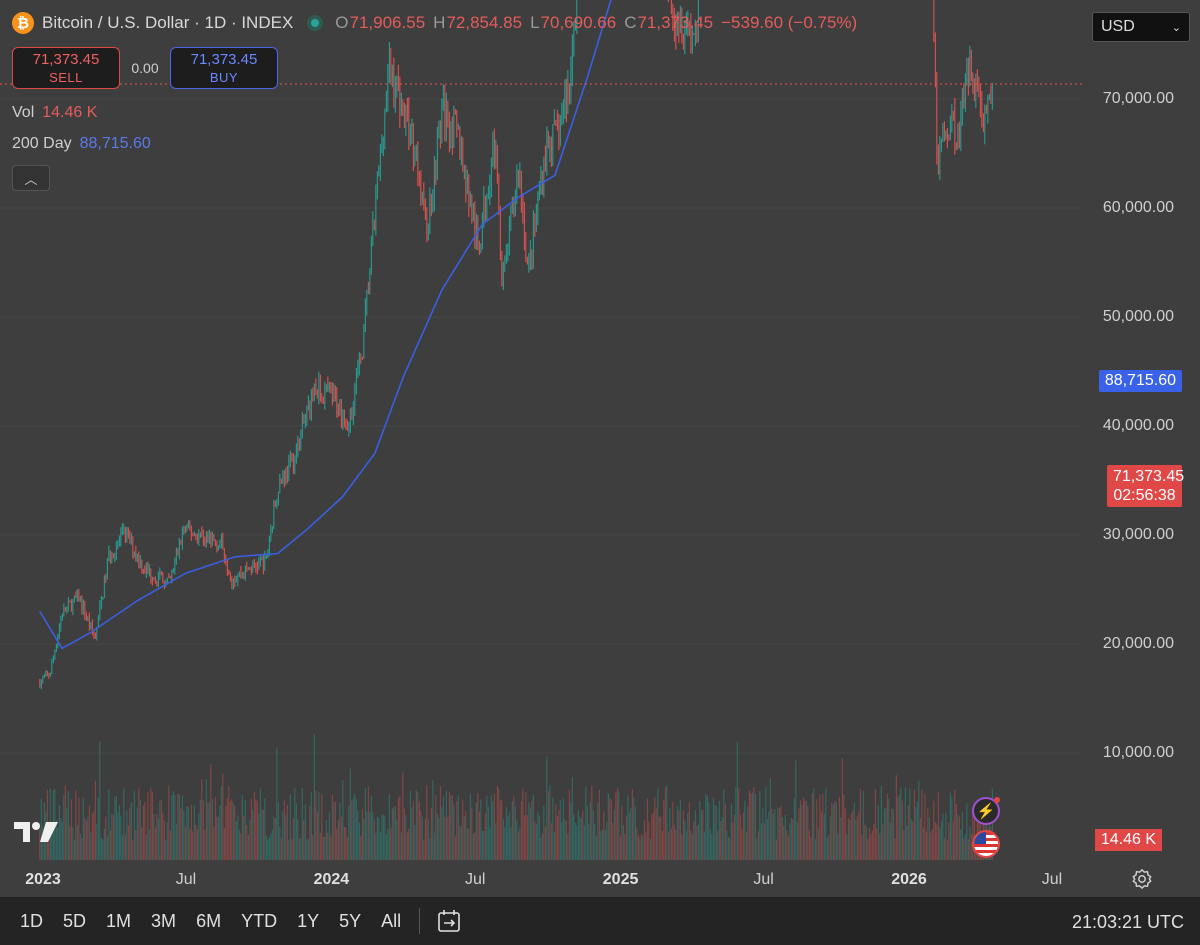 The height and width of the screenshot is (945, 1200). I want to click on volume-legend: Vol 14.46 K, so click(54, 113).